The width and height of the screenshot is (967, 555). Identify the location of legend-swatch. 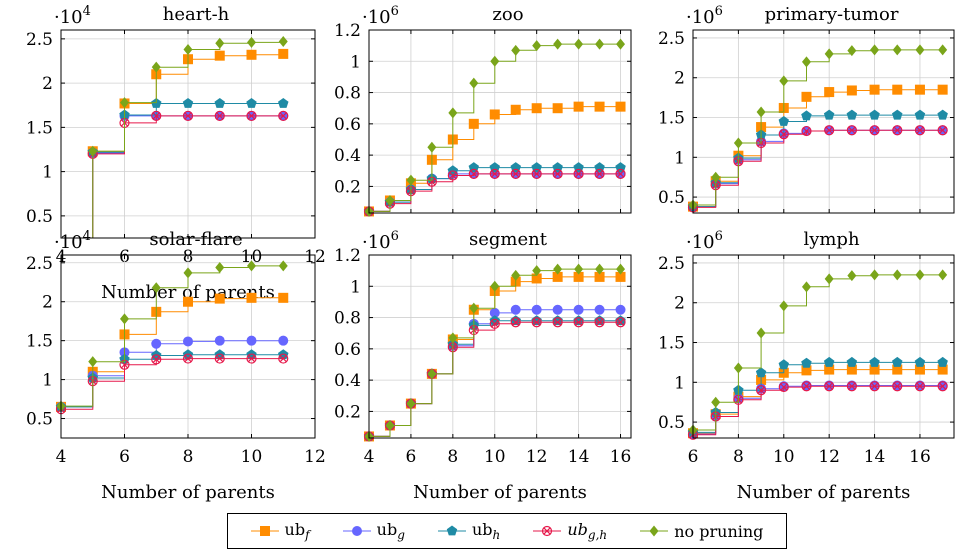
(654, 531).